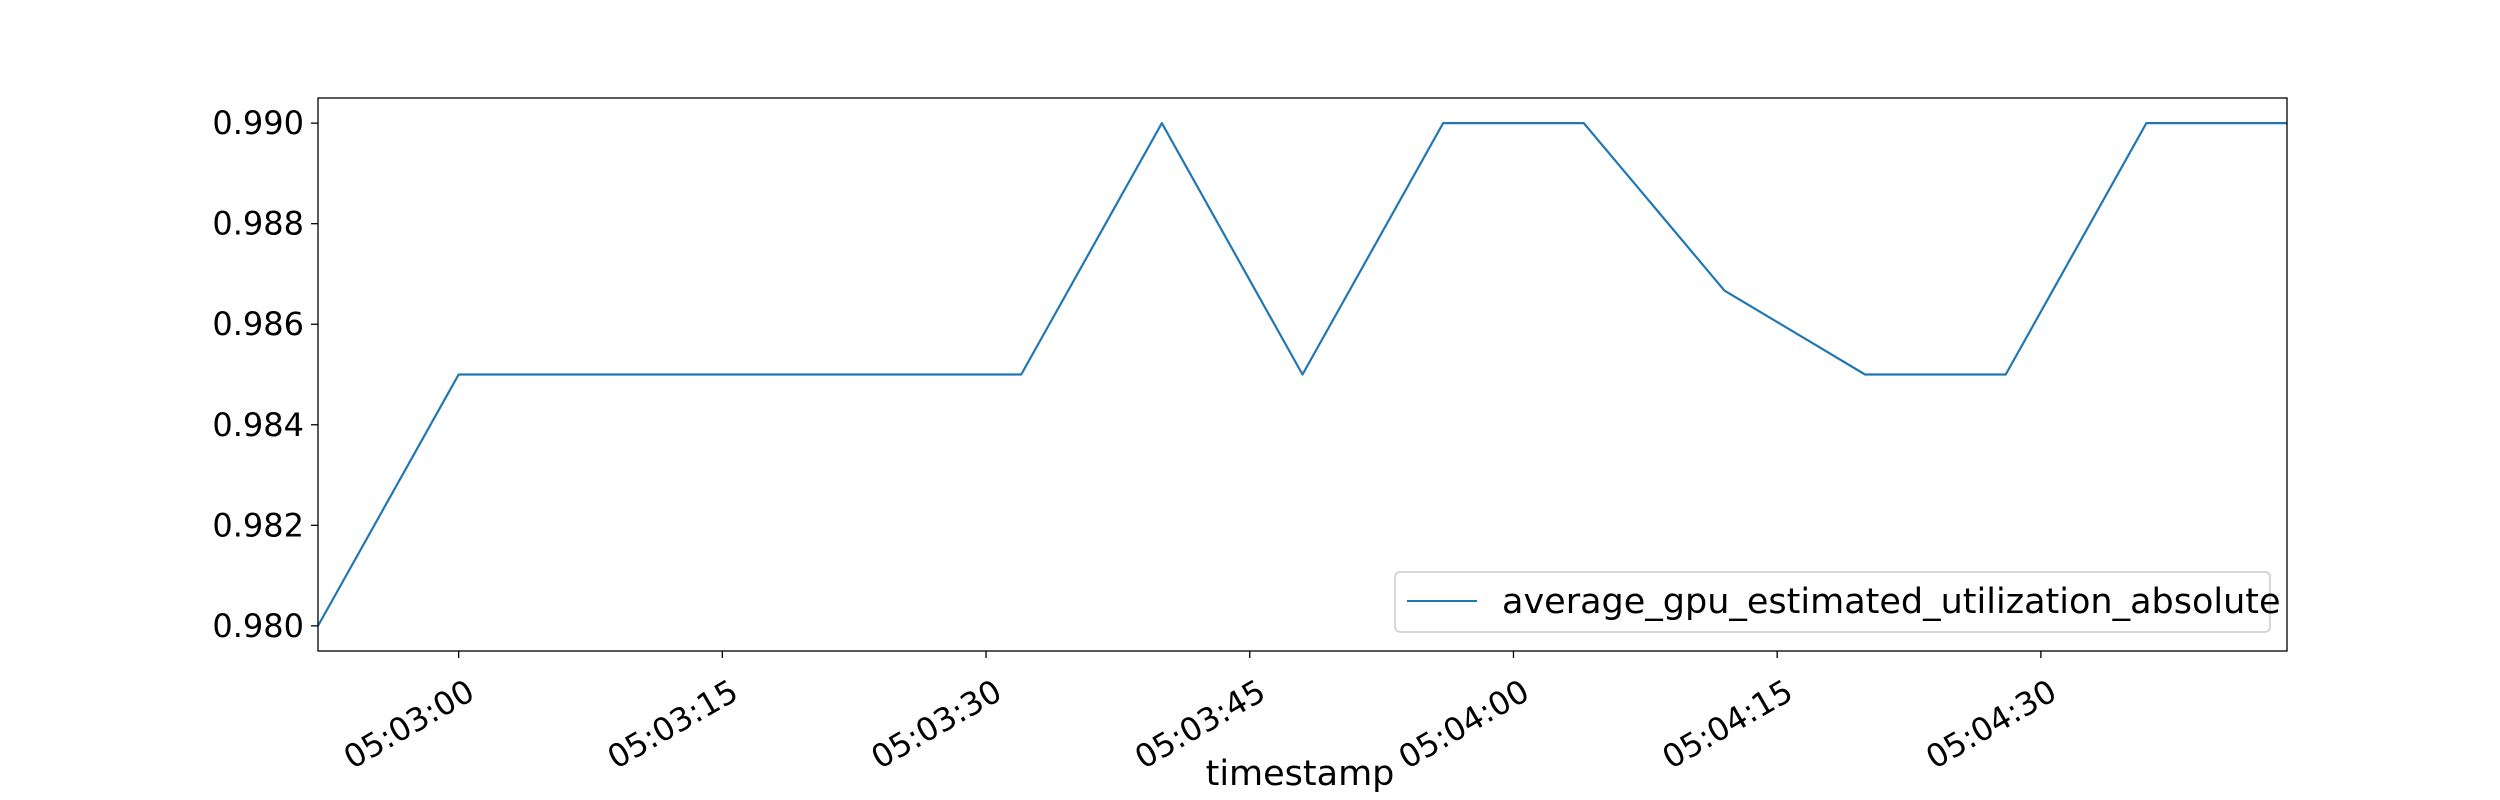 The height and width of the screenshot is (800, 2500). Describe the element at coordinates (1463, 724) in the screenshot. I see `x-tick-label: 05:04:00` at that location.